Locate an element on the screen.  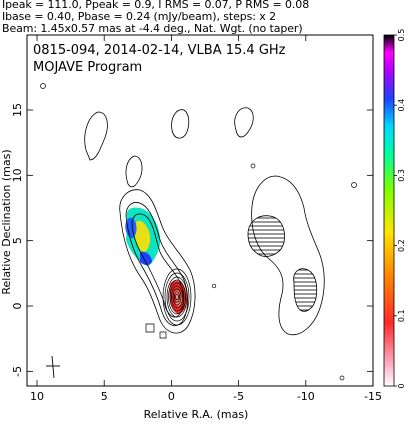
plot-title: 0815-094, 2014-02-14, VLBA 15.4 GHz is located at coordinates (159, 50).